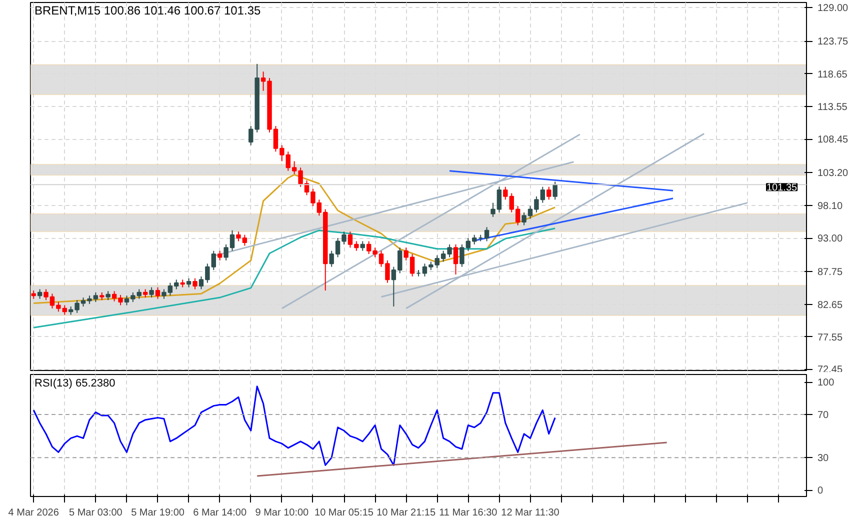 Image resolution: width=854 pixels, height=521 pixels. I want to click on x-tick-label: 4 Mar 2026, so click(34, 513).